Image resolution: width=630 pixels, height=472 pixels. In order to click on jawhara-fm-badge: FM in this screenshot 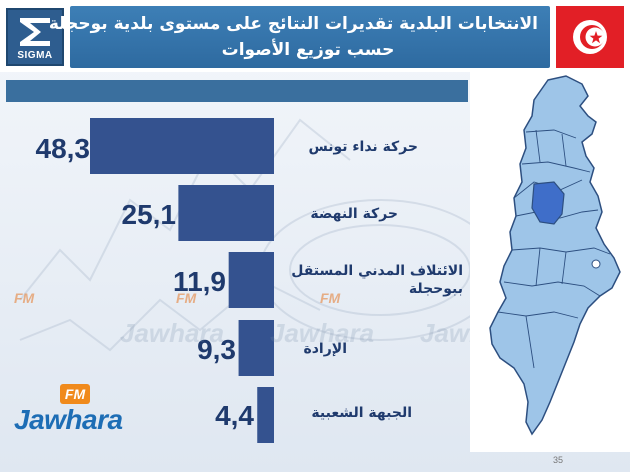, I will do `click(75, 394)`.